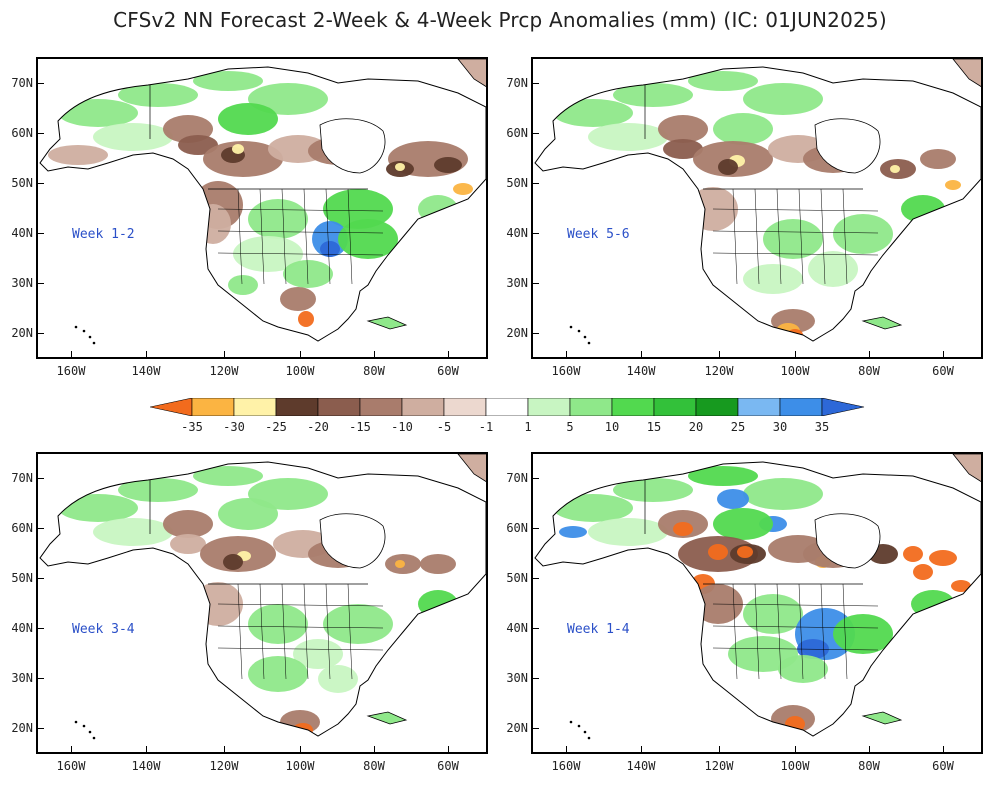  Describe the element at coordinates (300, 766) in the screenshot. I see `longitude-label: 100W` at that location.